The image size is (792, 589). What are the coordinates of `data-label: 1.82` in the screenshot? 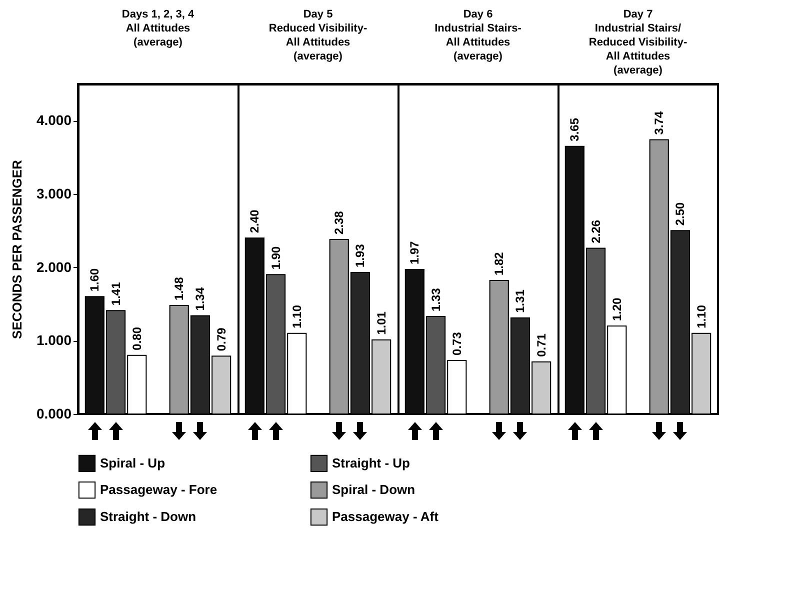 It's located at (499, 264).